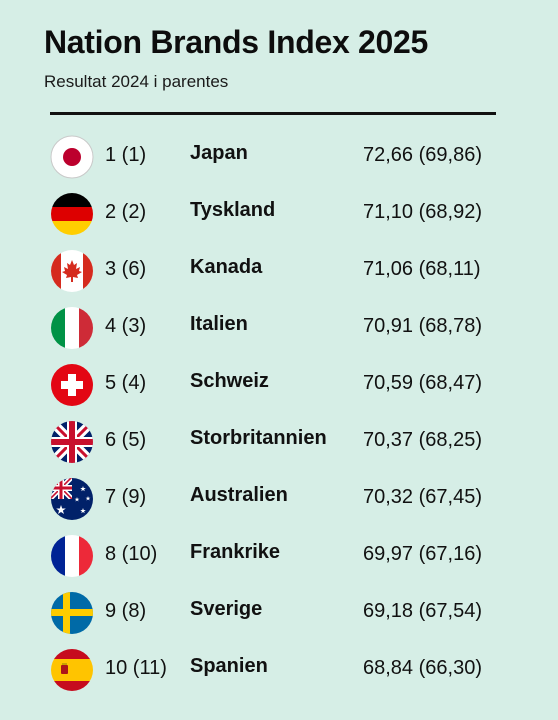 Image resolution: width=558 pixels, height=720 pixels. Describe the element at coordinates (279, 614) in the screenshot. I see `ranking-row-sverige: 9 (8) Sverige 69,18 (67,54)` at that location.